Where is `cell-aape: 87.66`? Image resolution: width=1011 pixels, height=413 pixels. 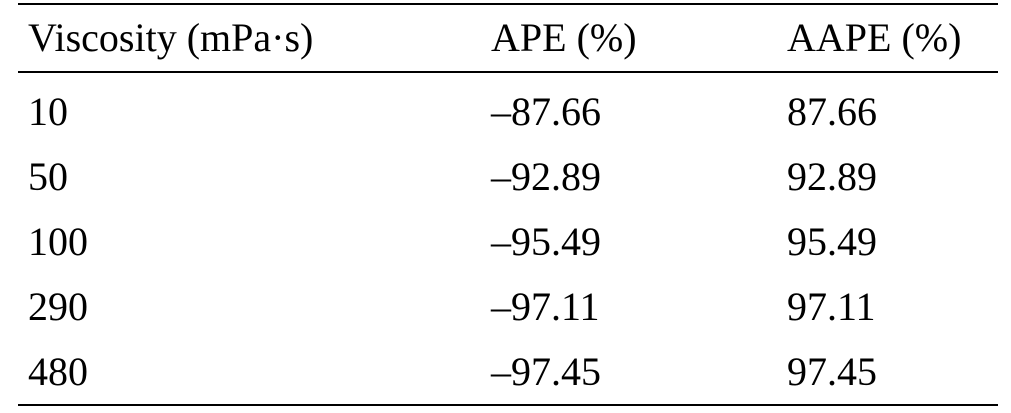 cell-aape: 87.66 is located at coordinates (832, 111).